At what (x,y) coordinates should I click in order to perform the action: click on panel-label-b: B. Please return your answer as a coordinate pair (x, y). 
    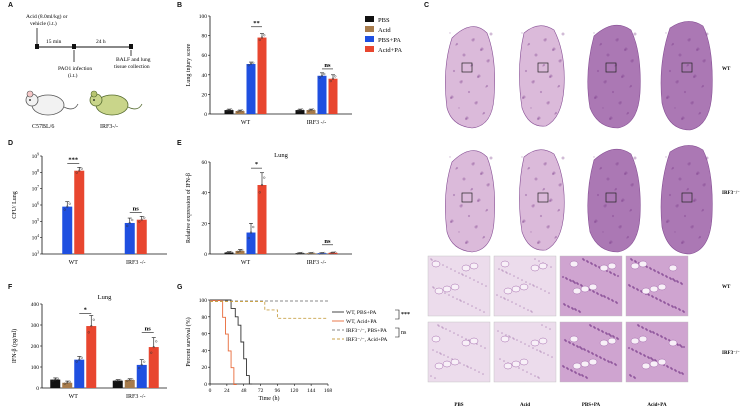
    Looking at the image, I should click on (180, 5).